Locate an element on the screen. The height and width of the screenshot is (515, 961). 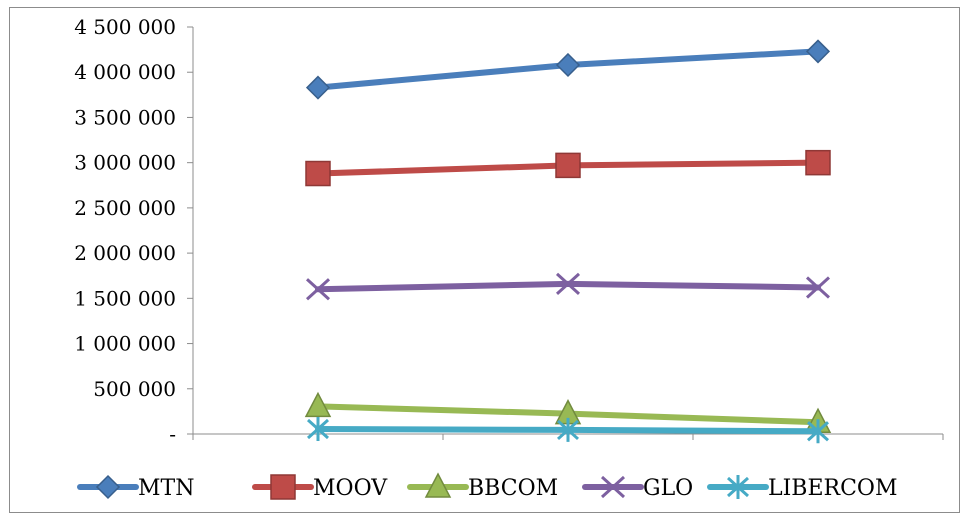
y-tick-label: 3 000 000 is located at coordinates (125, 163).